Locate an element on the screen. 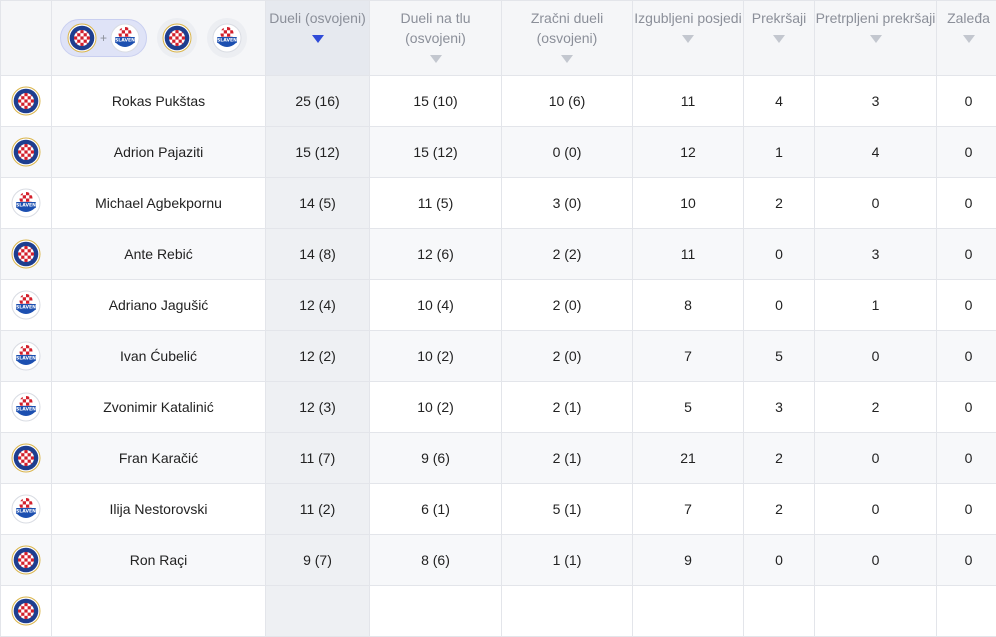 The image size is (996, 637). stat-duels: 12 (4) is located at coordinates (318, 305).